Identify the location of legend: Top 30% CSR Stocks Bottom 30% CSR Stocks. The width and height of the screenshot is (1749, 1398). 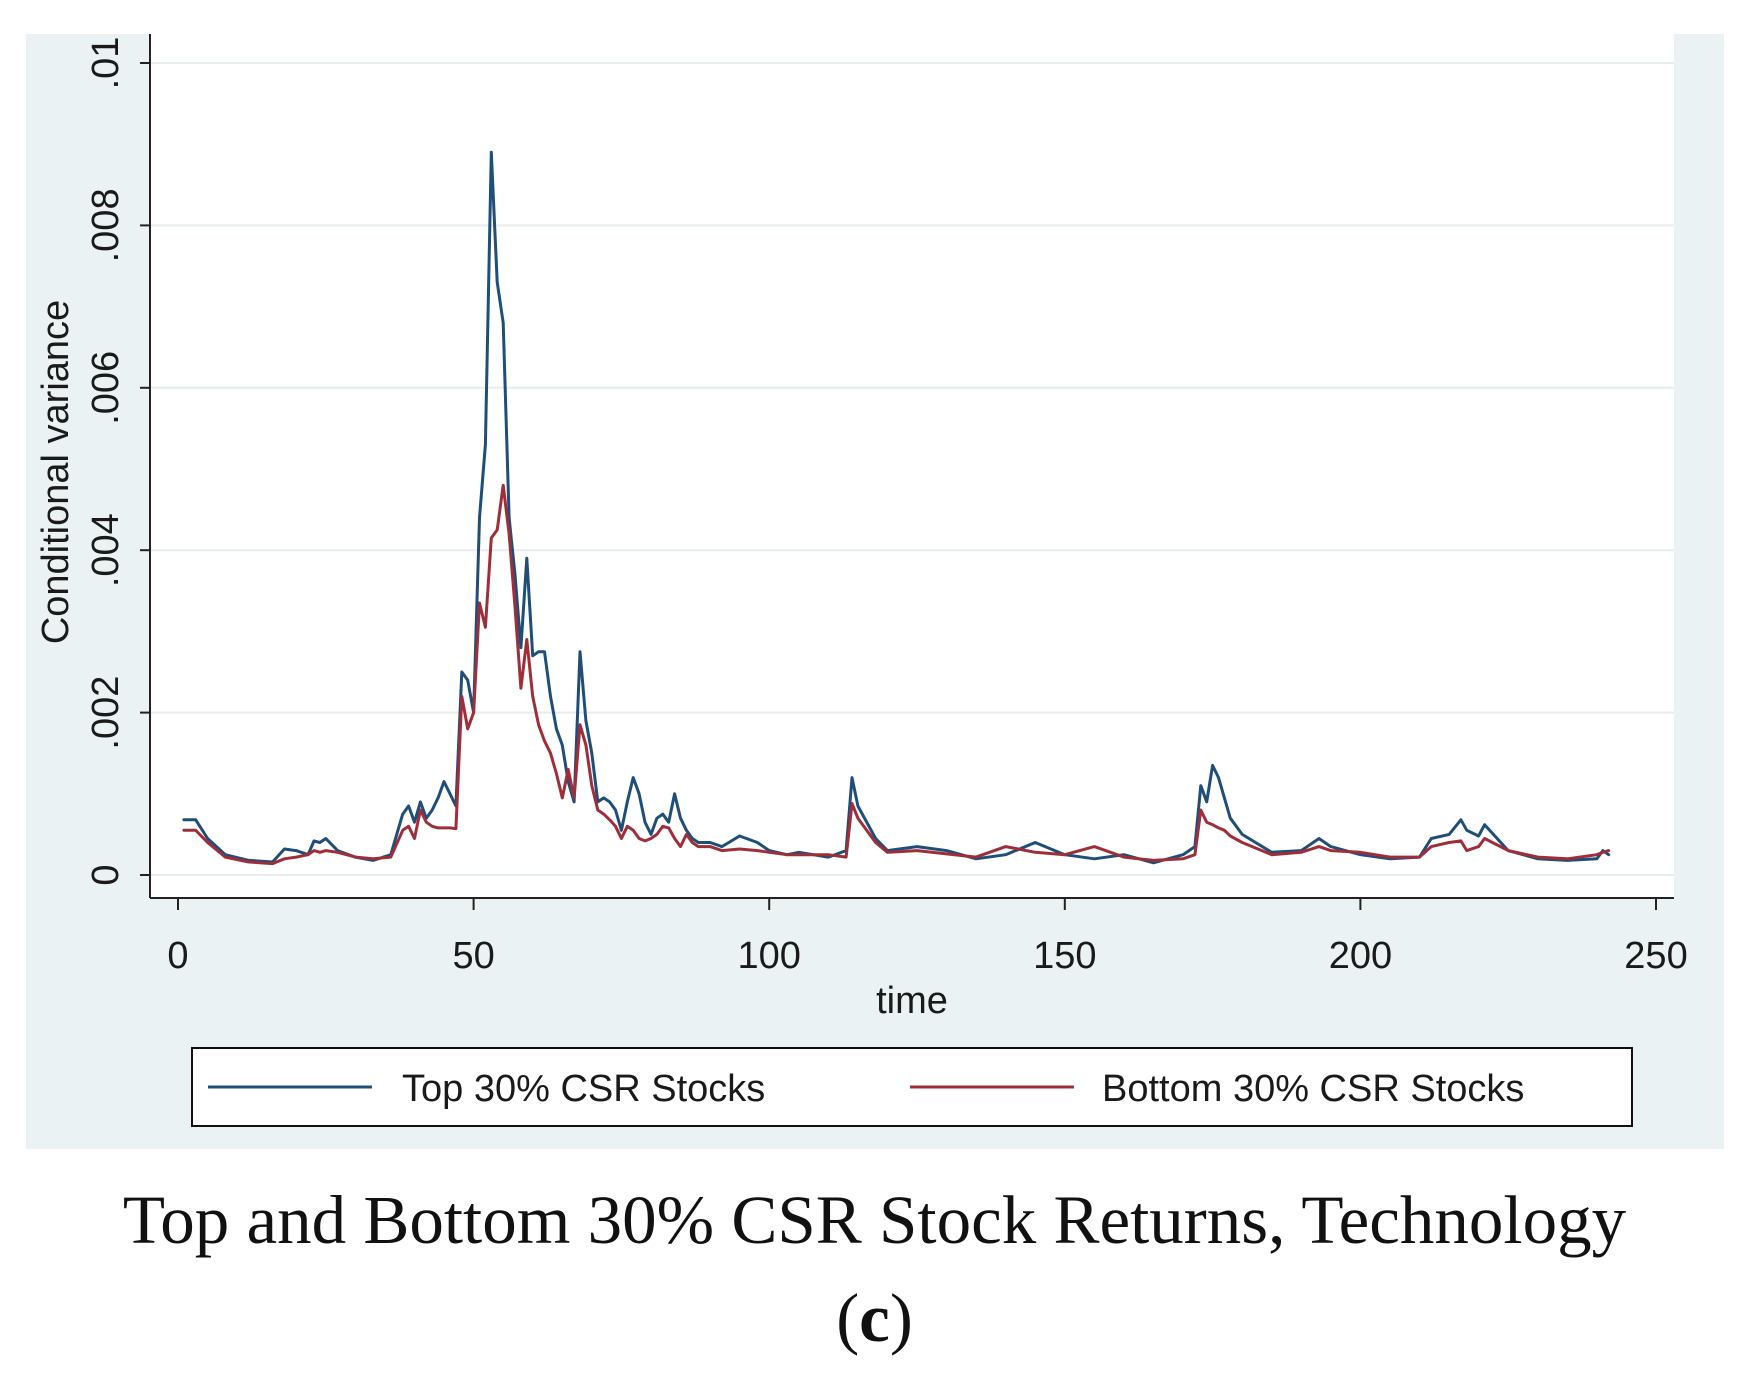
(912, 1087).